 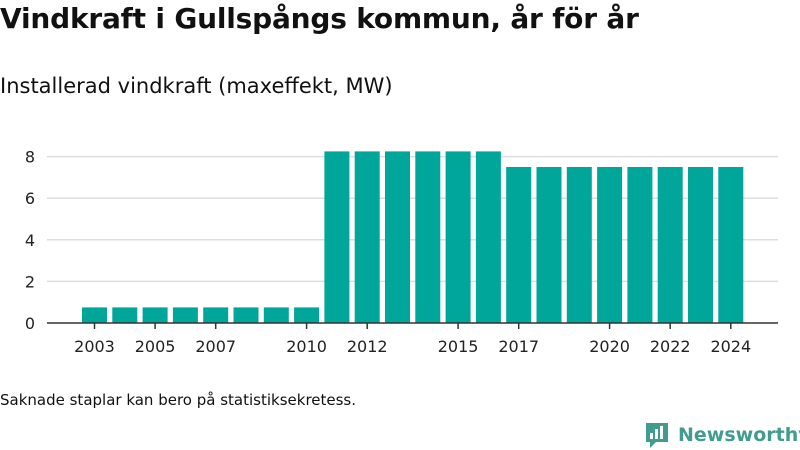 What do you see at coordinates (30, 157) in the screenshot?
I see `y-tick-label: 8` at bounding box center [30, 157].